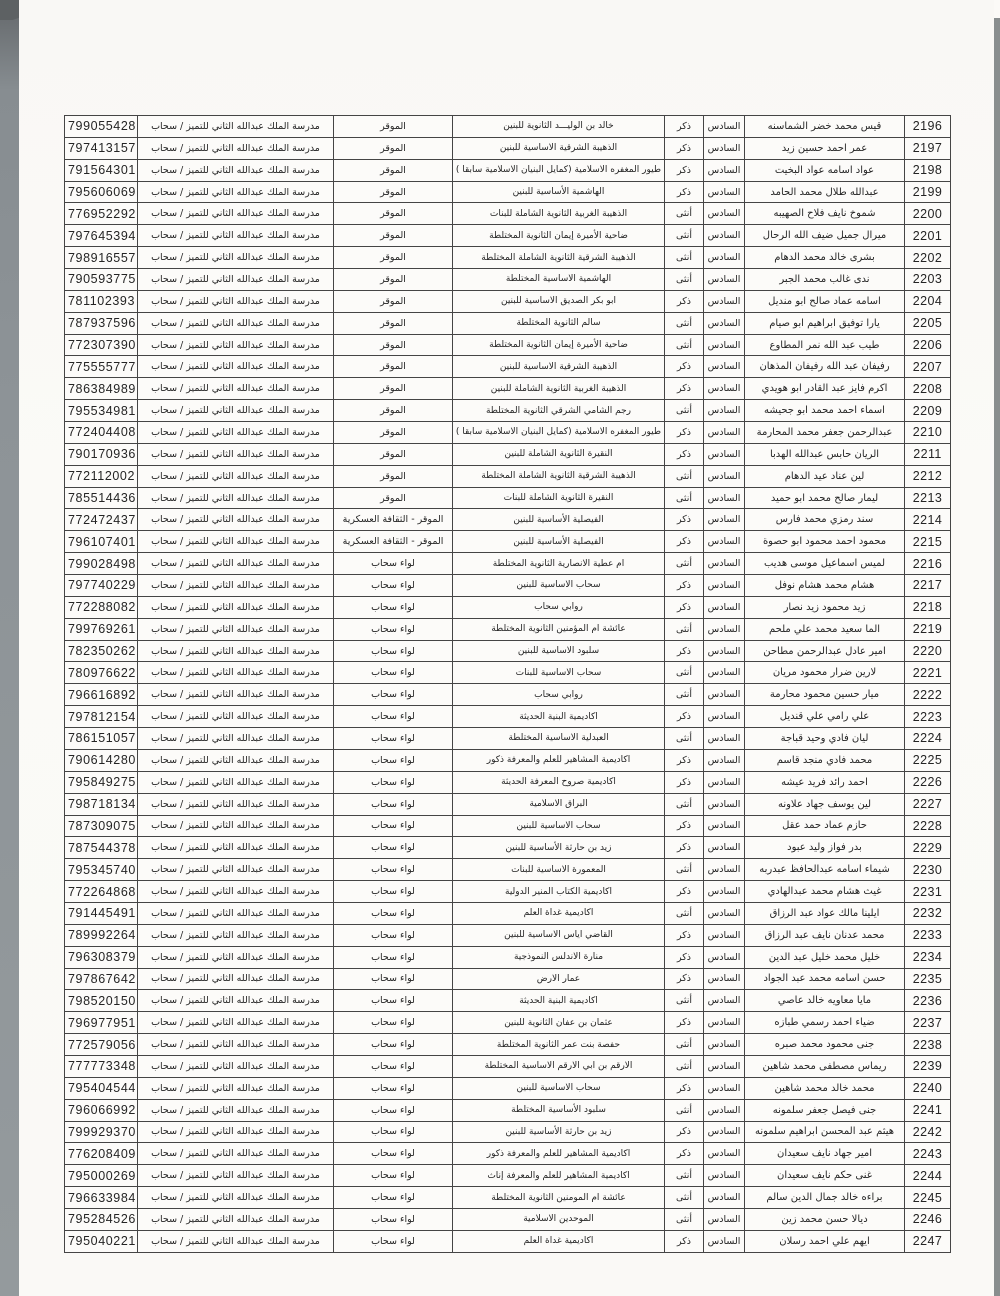 This screenshot has height=1296, width=1000. I want to click on student-name-cell: غنى حكم نايف سعيدان, so click(824, 1176).